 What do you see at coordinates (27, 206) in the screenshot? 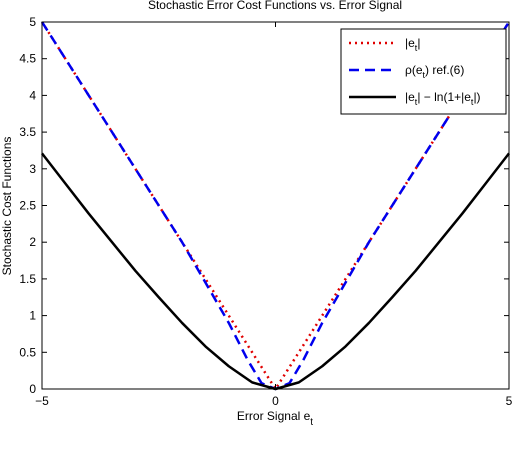
I see `y-tick-label: 2.5` at bounding box center [27, 206].